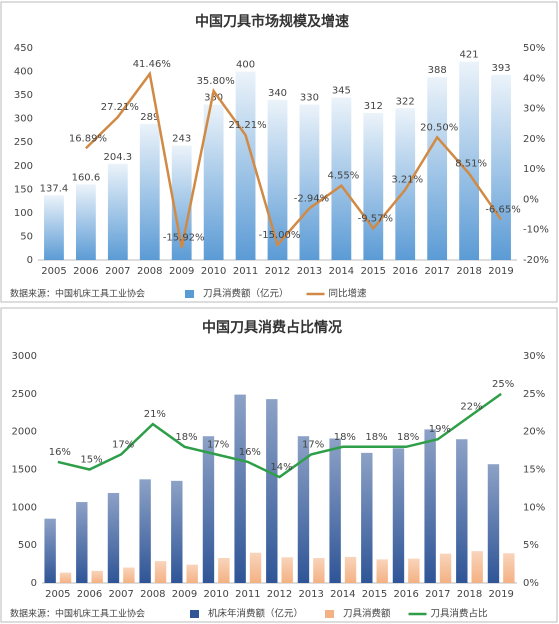  What do you see at coordinates (255, 614) in the screenshot?
I see `legend-label: 机床年消费额（亿元）` at bounding box center [255, 614].